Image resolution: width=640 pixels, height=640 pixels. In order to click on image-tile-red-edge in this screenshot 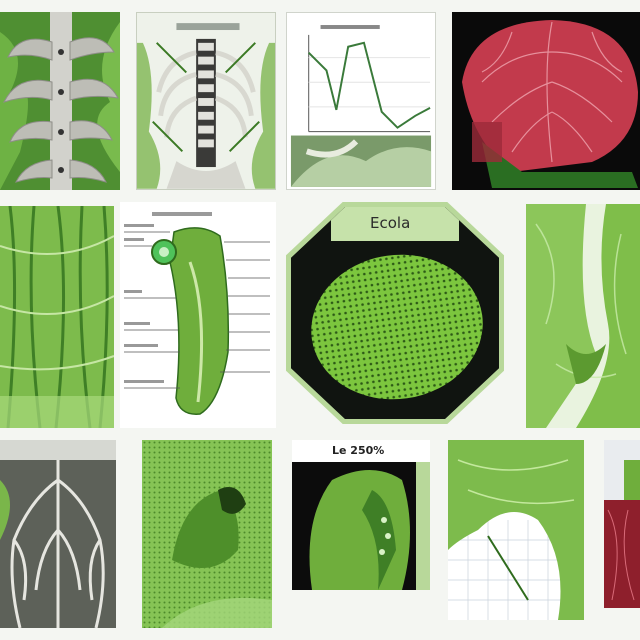, I will do `click(622, 524)`.